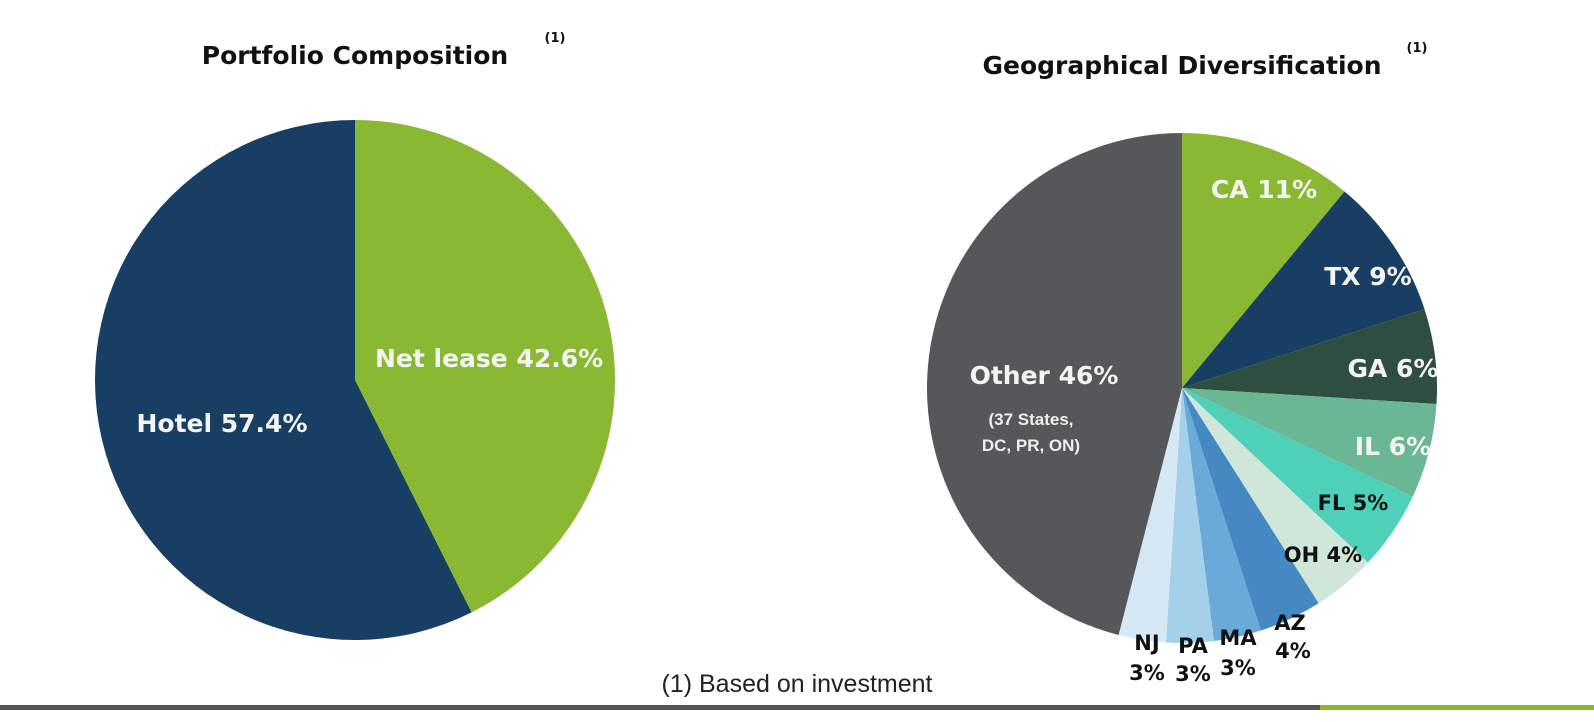 This screenshot has height=722, width=1594. I want to click on geo-il-slice, so click(1309, 442).